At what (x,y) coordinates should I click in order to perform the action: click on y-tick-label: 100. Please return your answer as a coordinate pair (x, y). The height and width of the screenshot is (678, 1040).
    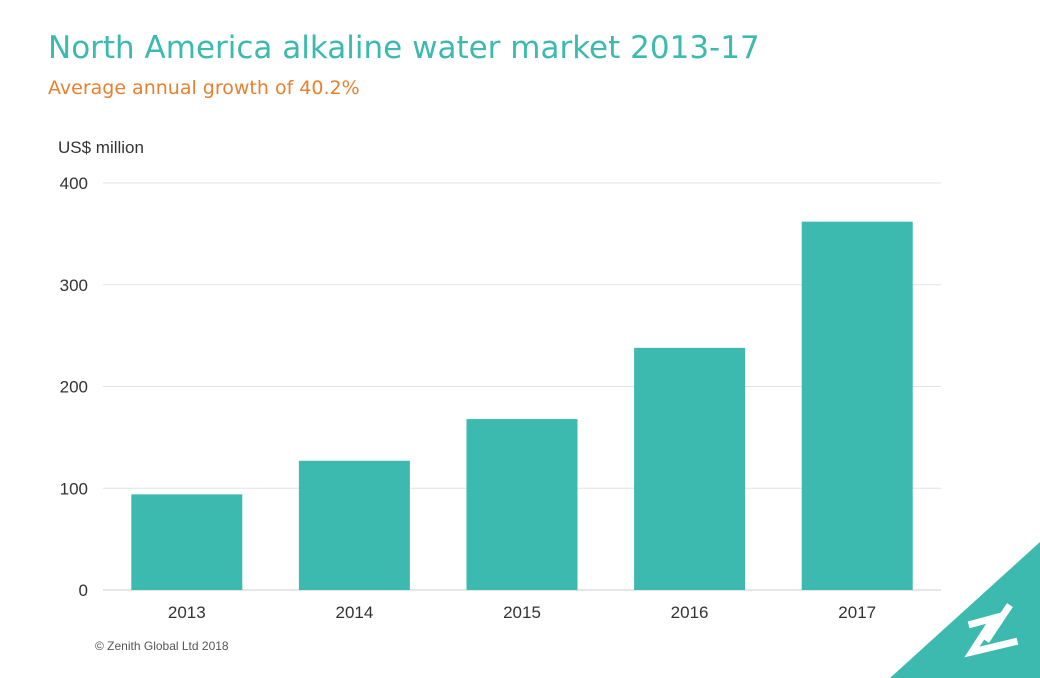
    Looking at the image, I should click on (74, 488).